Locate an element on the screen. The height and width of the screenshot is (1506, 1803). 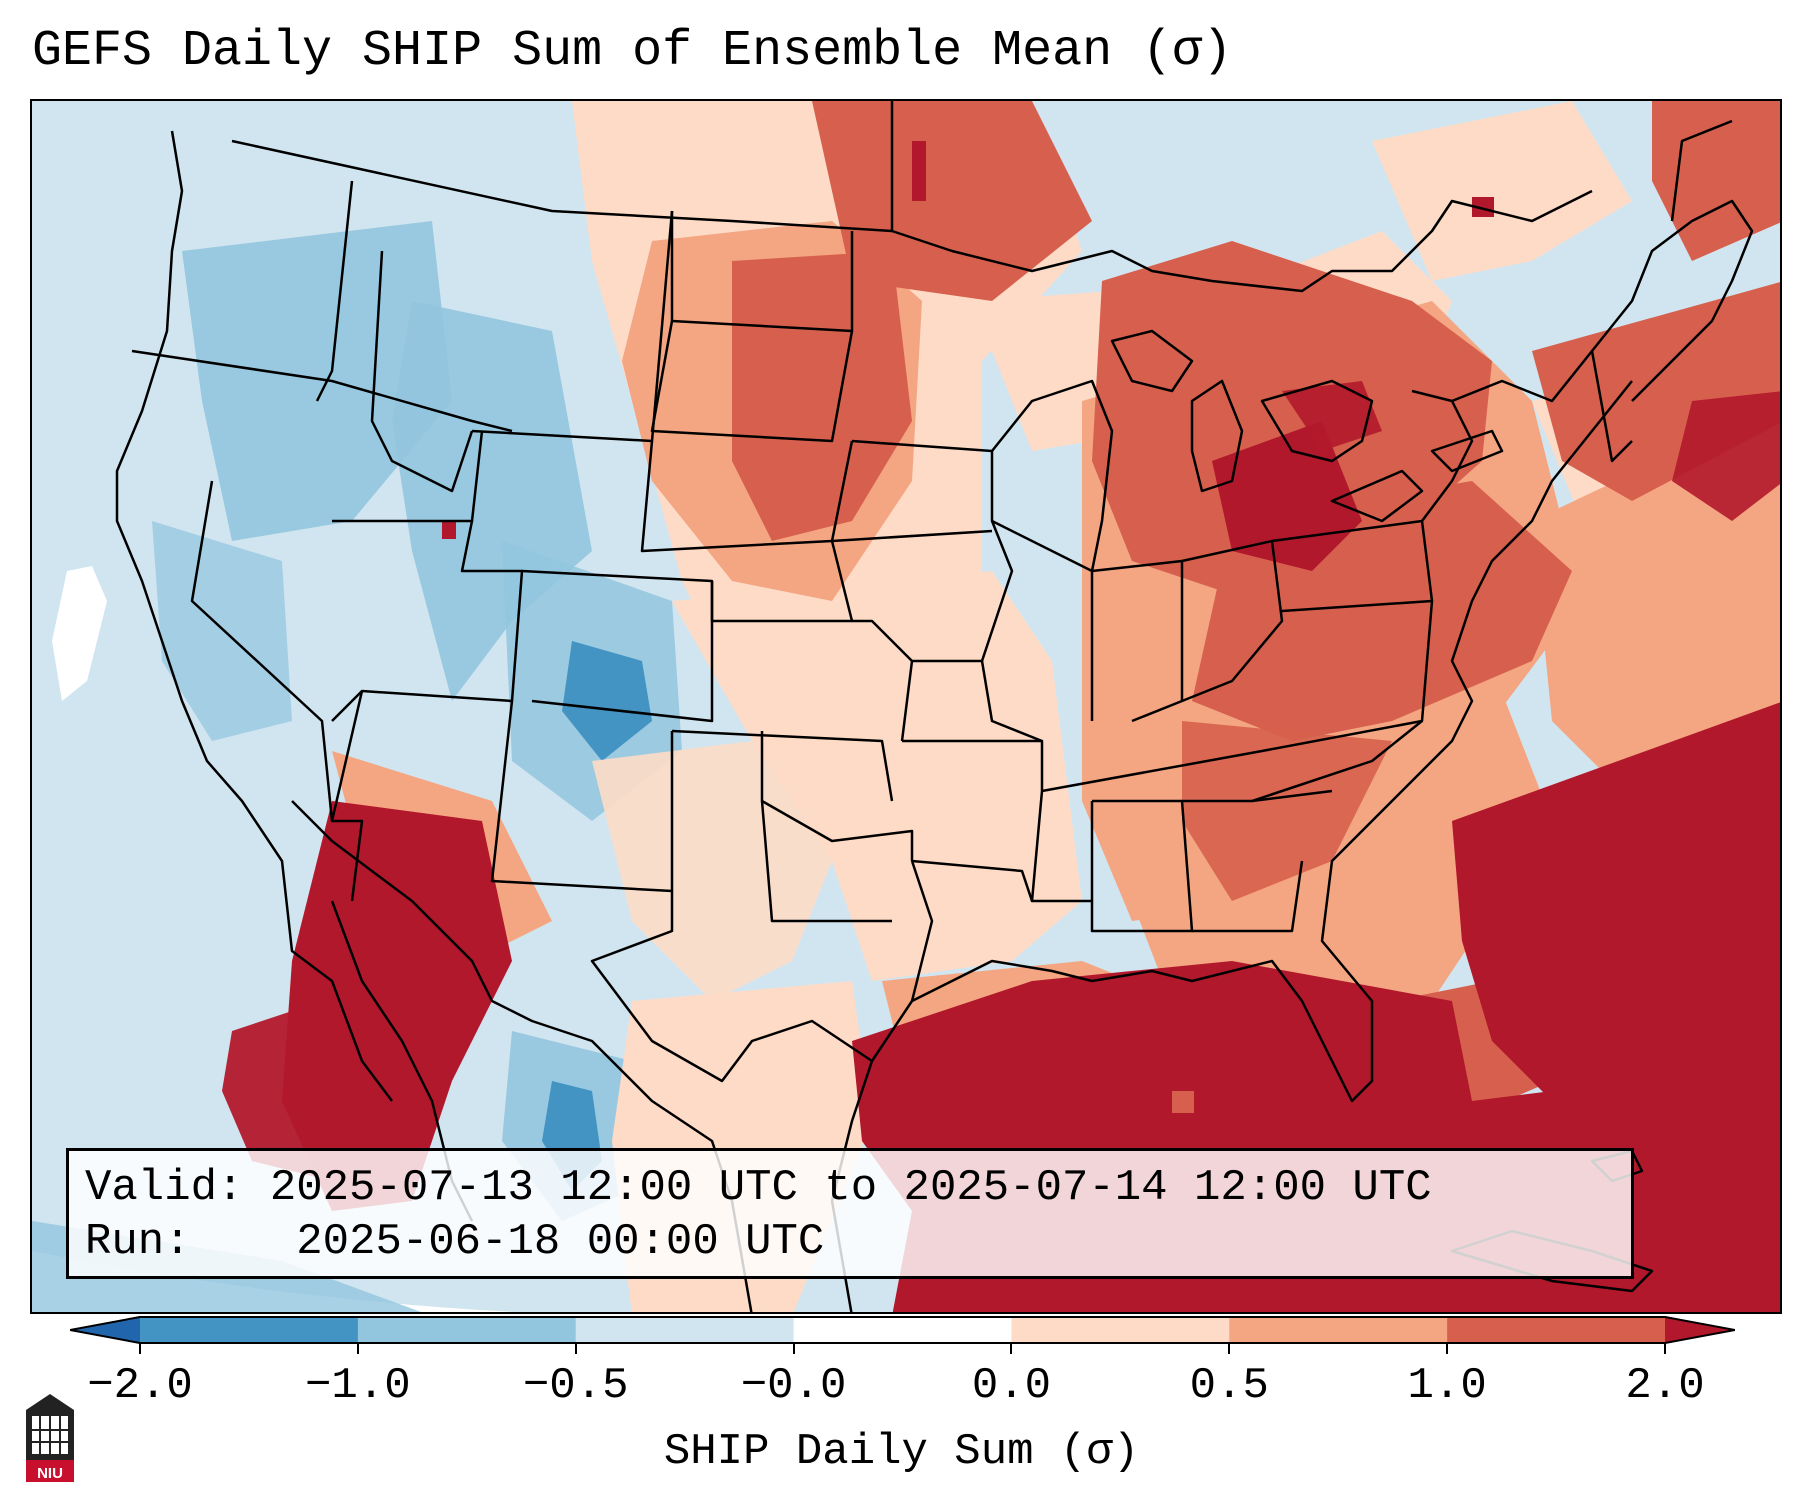
colorbar-tick-label: −0.5 is located at coordinates (575, 1386).